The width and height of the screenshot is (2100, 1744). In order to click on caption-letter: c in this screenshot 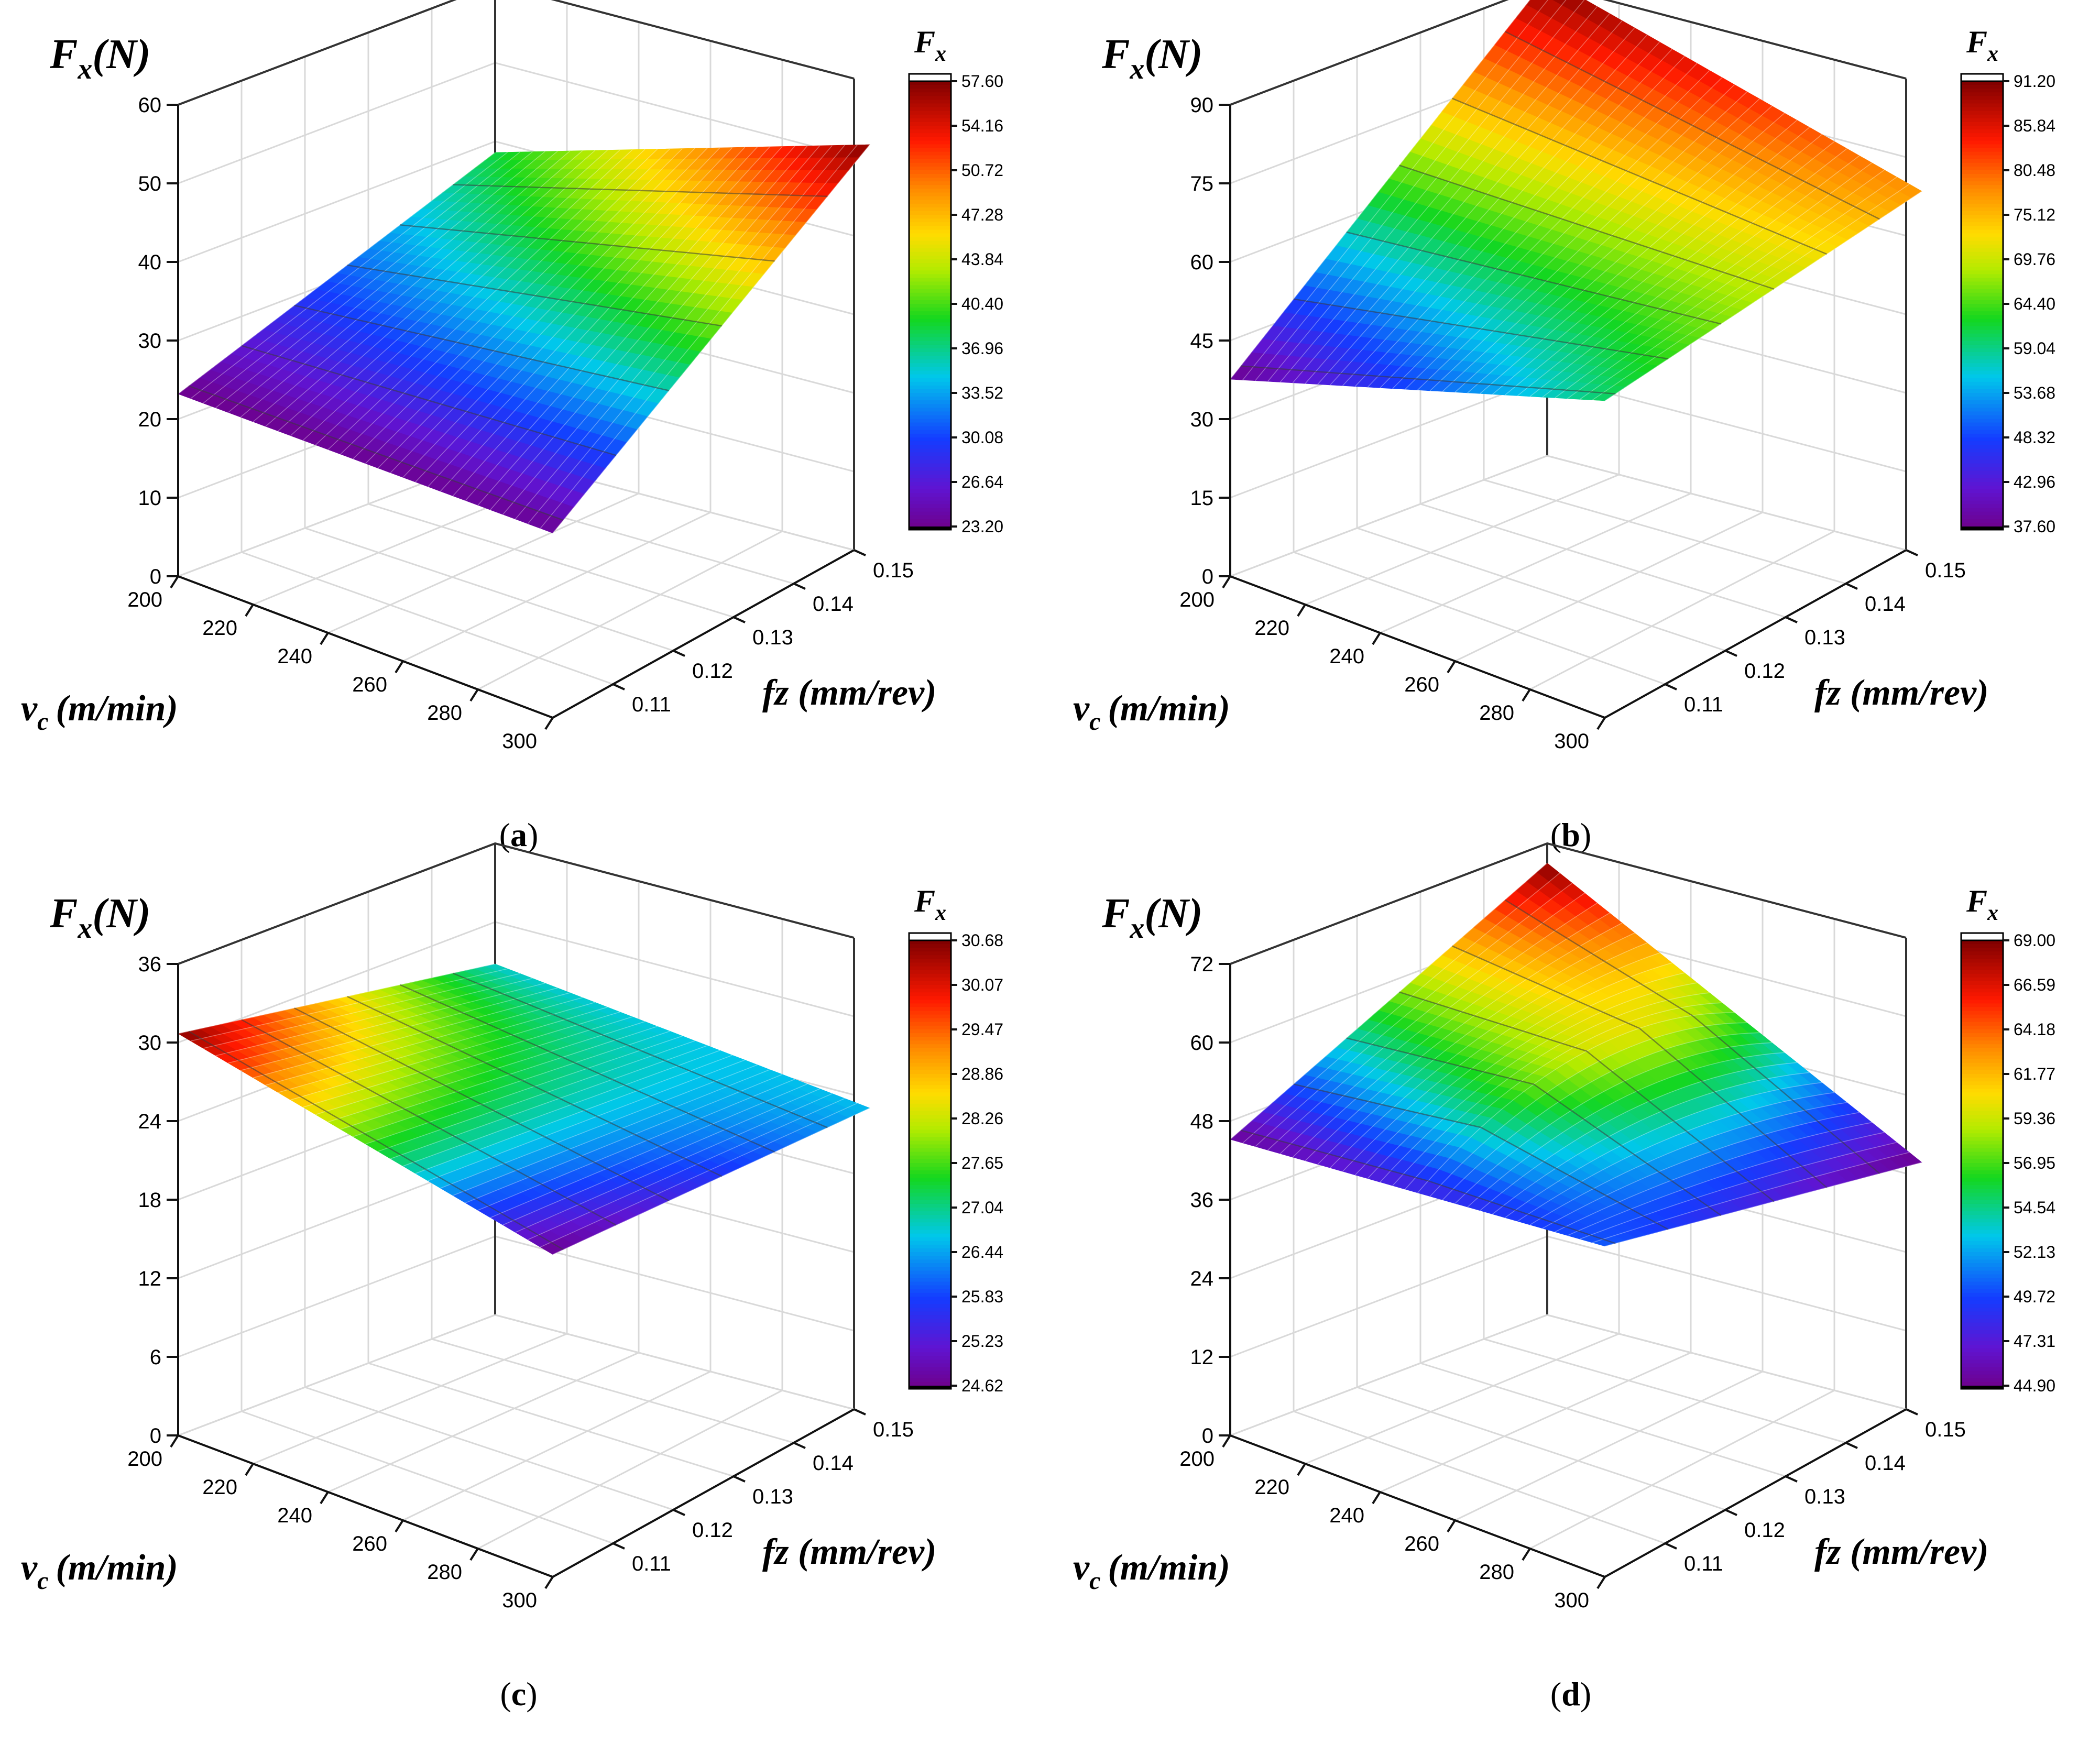, I will do `click(518, 1694)`.